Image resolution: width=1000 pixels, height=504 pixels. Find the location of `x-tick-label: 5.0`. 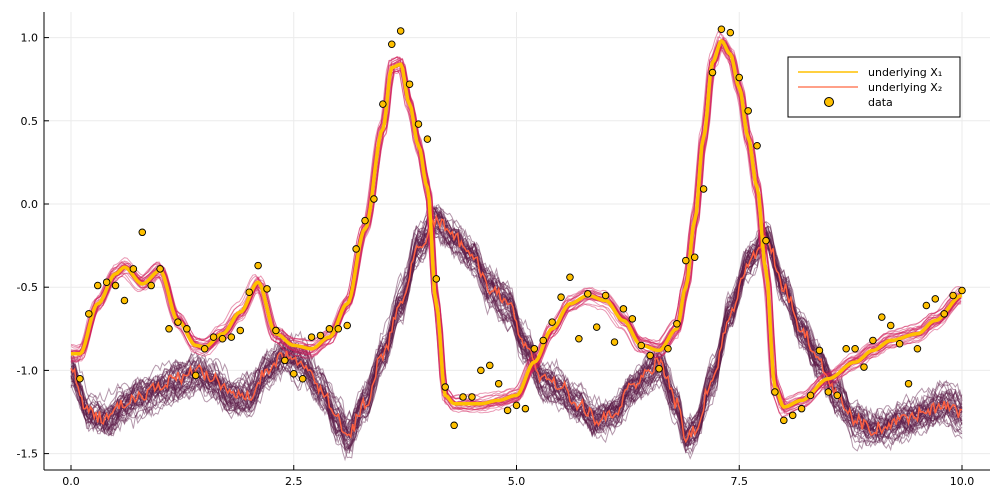

x-tick-label: 5.0 is located at coordinates (517, 481).